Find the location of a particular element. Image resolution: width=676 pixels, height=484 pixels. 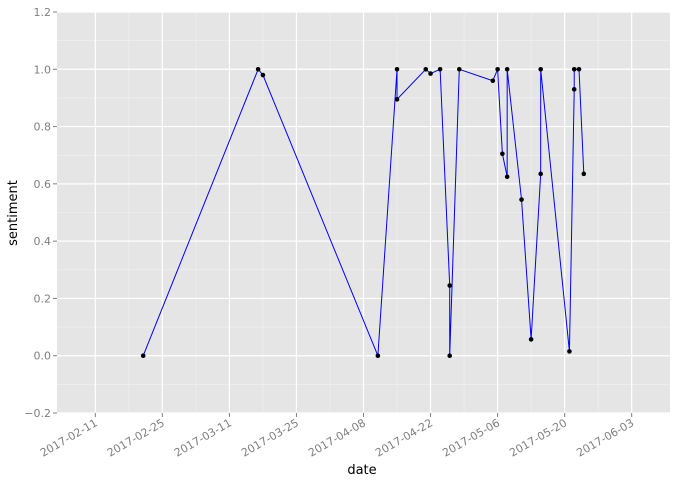

x-tick-label: 2017-04-08 is located at coordinates (337, 437).